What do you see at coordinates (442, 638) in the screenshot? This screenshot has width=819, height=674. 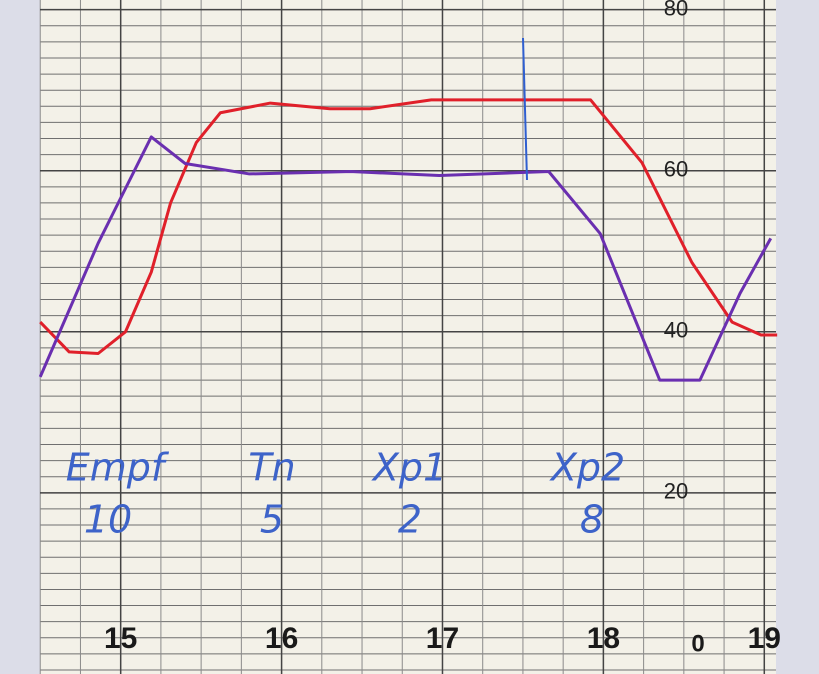 I see `x-tick-label: 17` at bounding box center [442, 638].